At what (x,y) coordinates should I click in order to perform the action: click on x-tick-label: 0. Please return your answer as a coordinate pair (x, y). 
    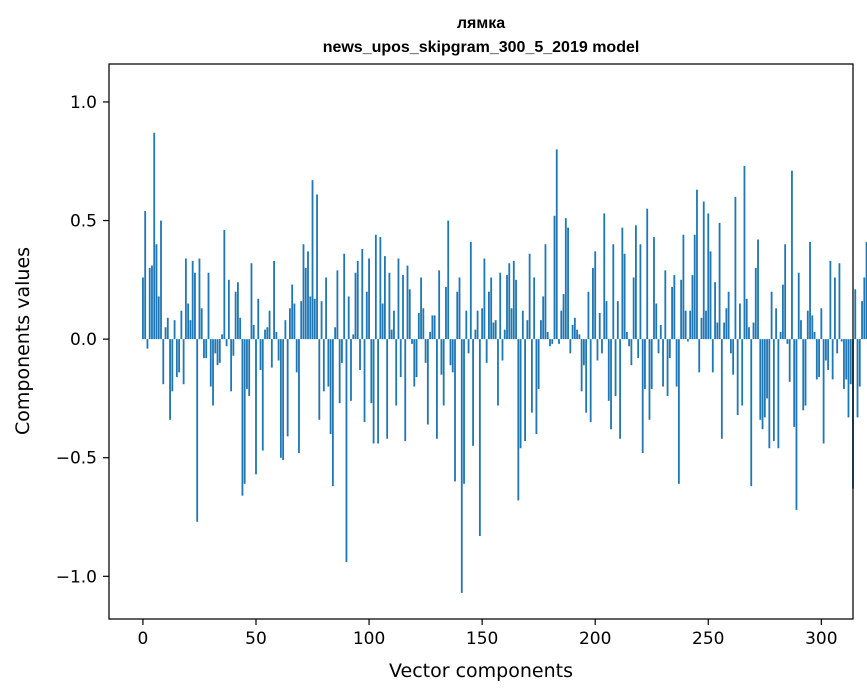
    Looking at the image, I should click on (143, 639).